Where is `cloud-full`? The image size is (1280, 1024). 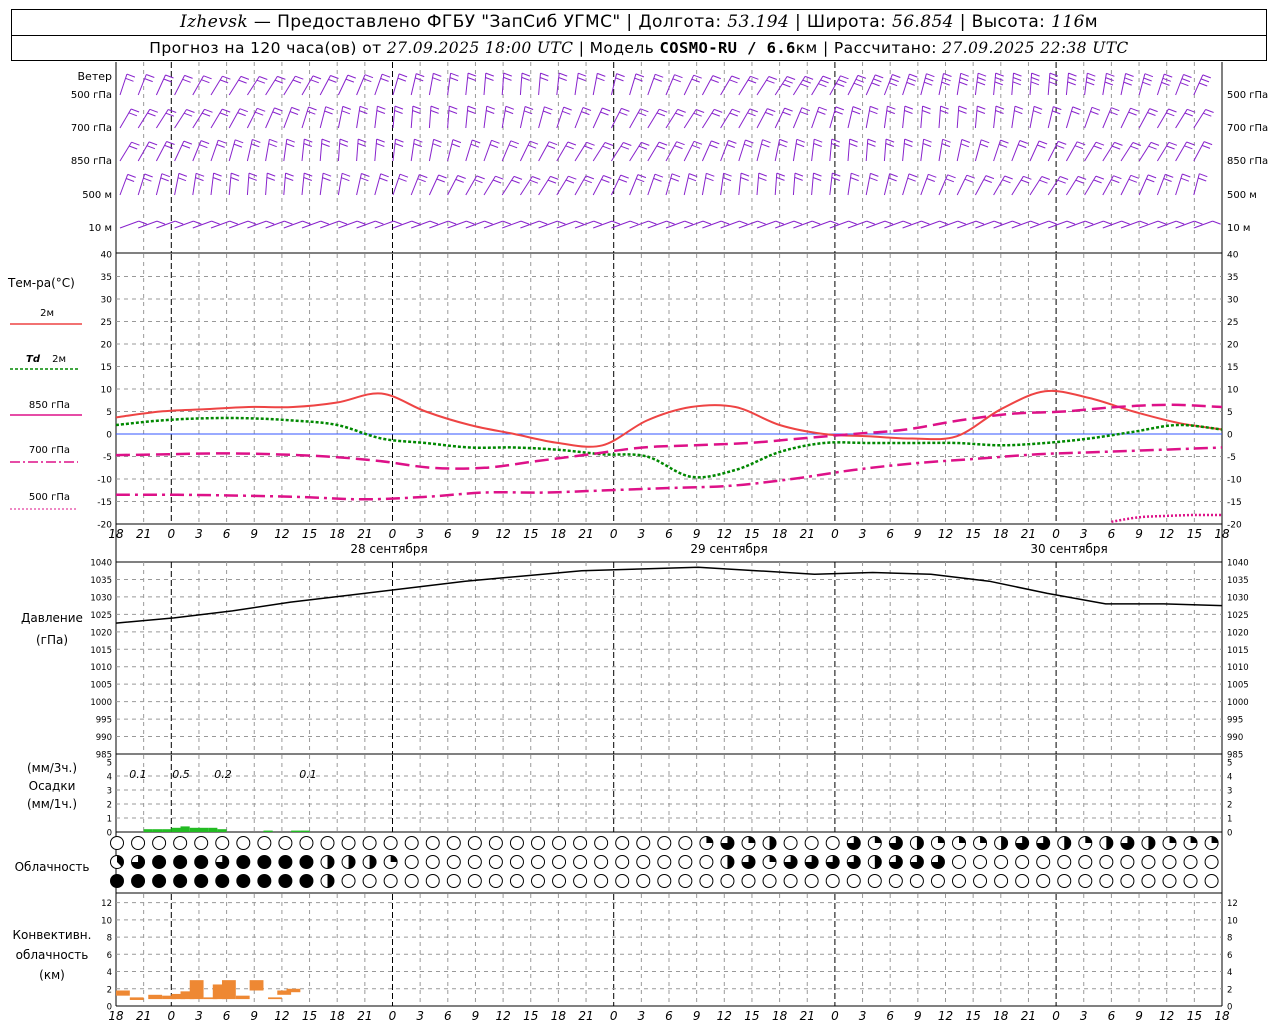 cloud-full is located at coordinates (285, 862).